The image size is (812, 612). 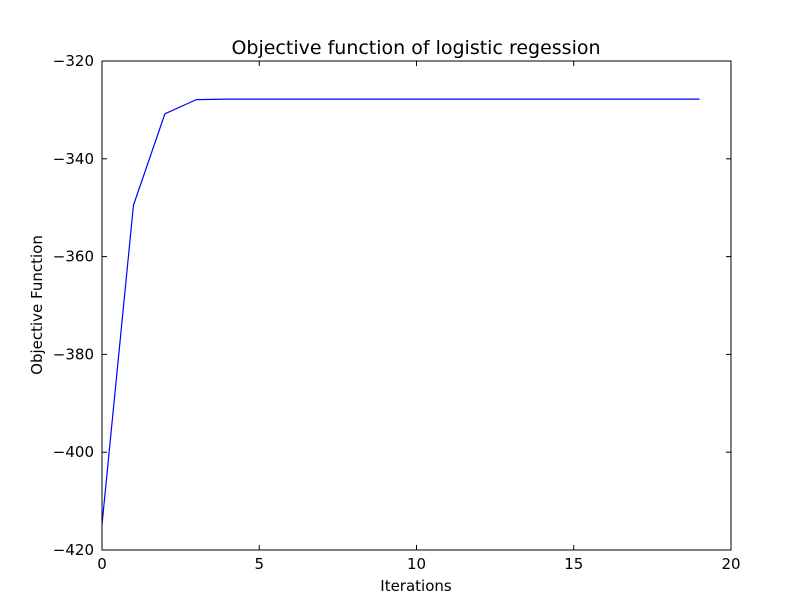 I want to click on y-tick-label: −320, so click(x=73, y=61).